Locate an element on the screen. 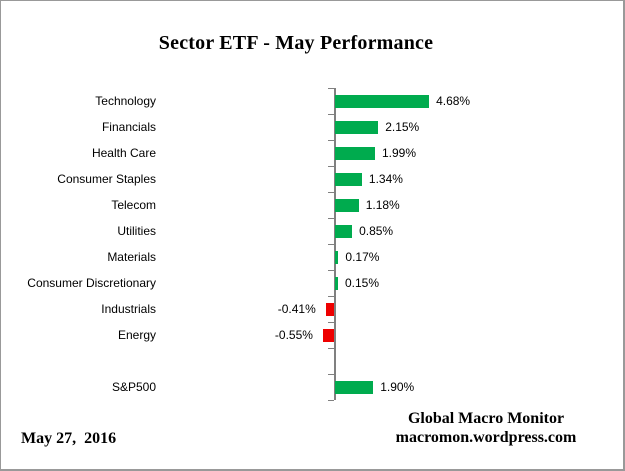 Image resolution: width=625 pixels, height=471 pixels. value-label: 1.18% is located at coordinates (382, 204).